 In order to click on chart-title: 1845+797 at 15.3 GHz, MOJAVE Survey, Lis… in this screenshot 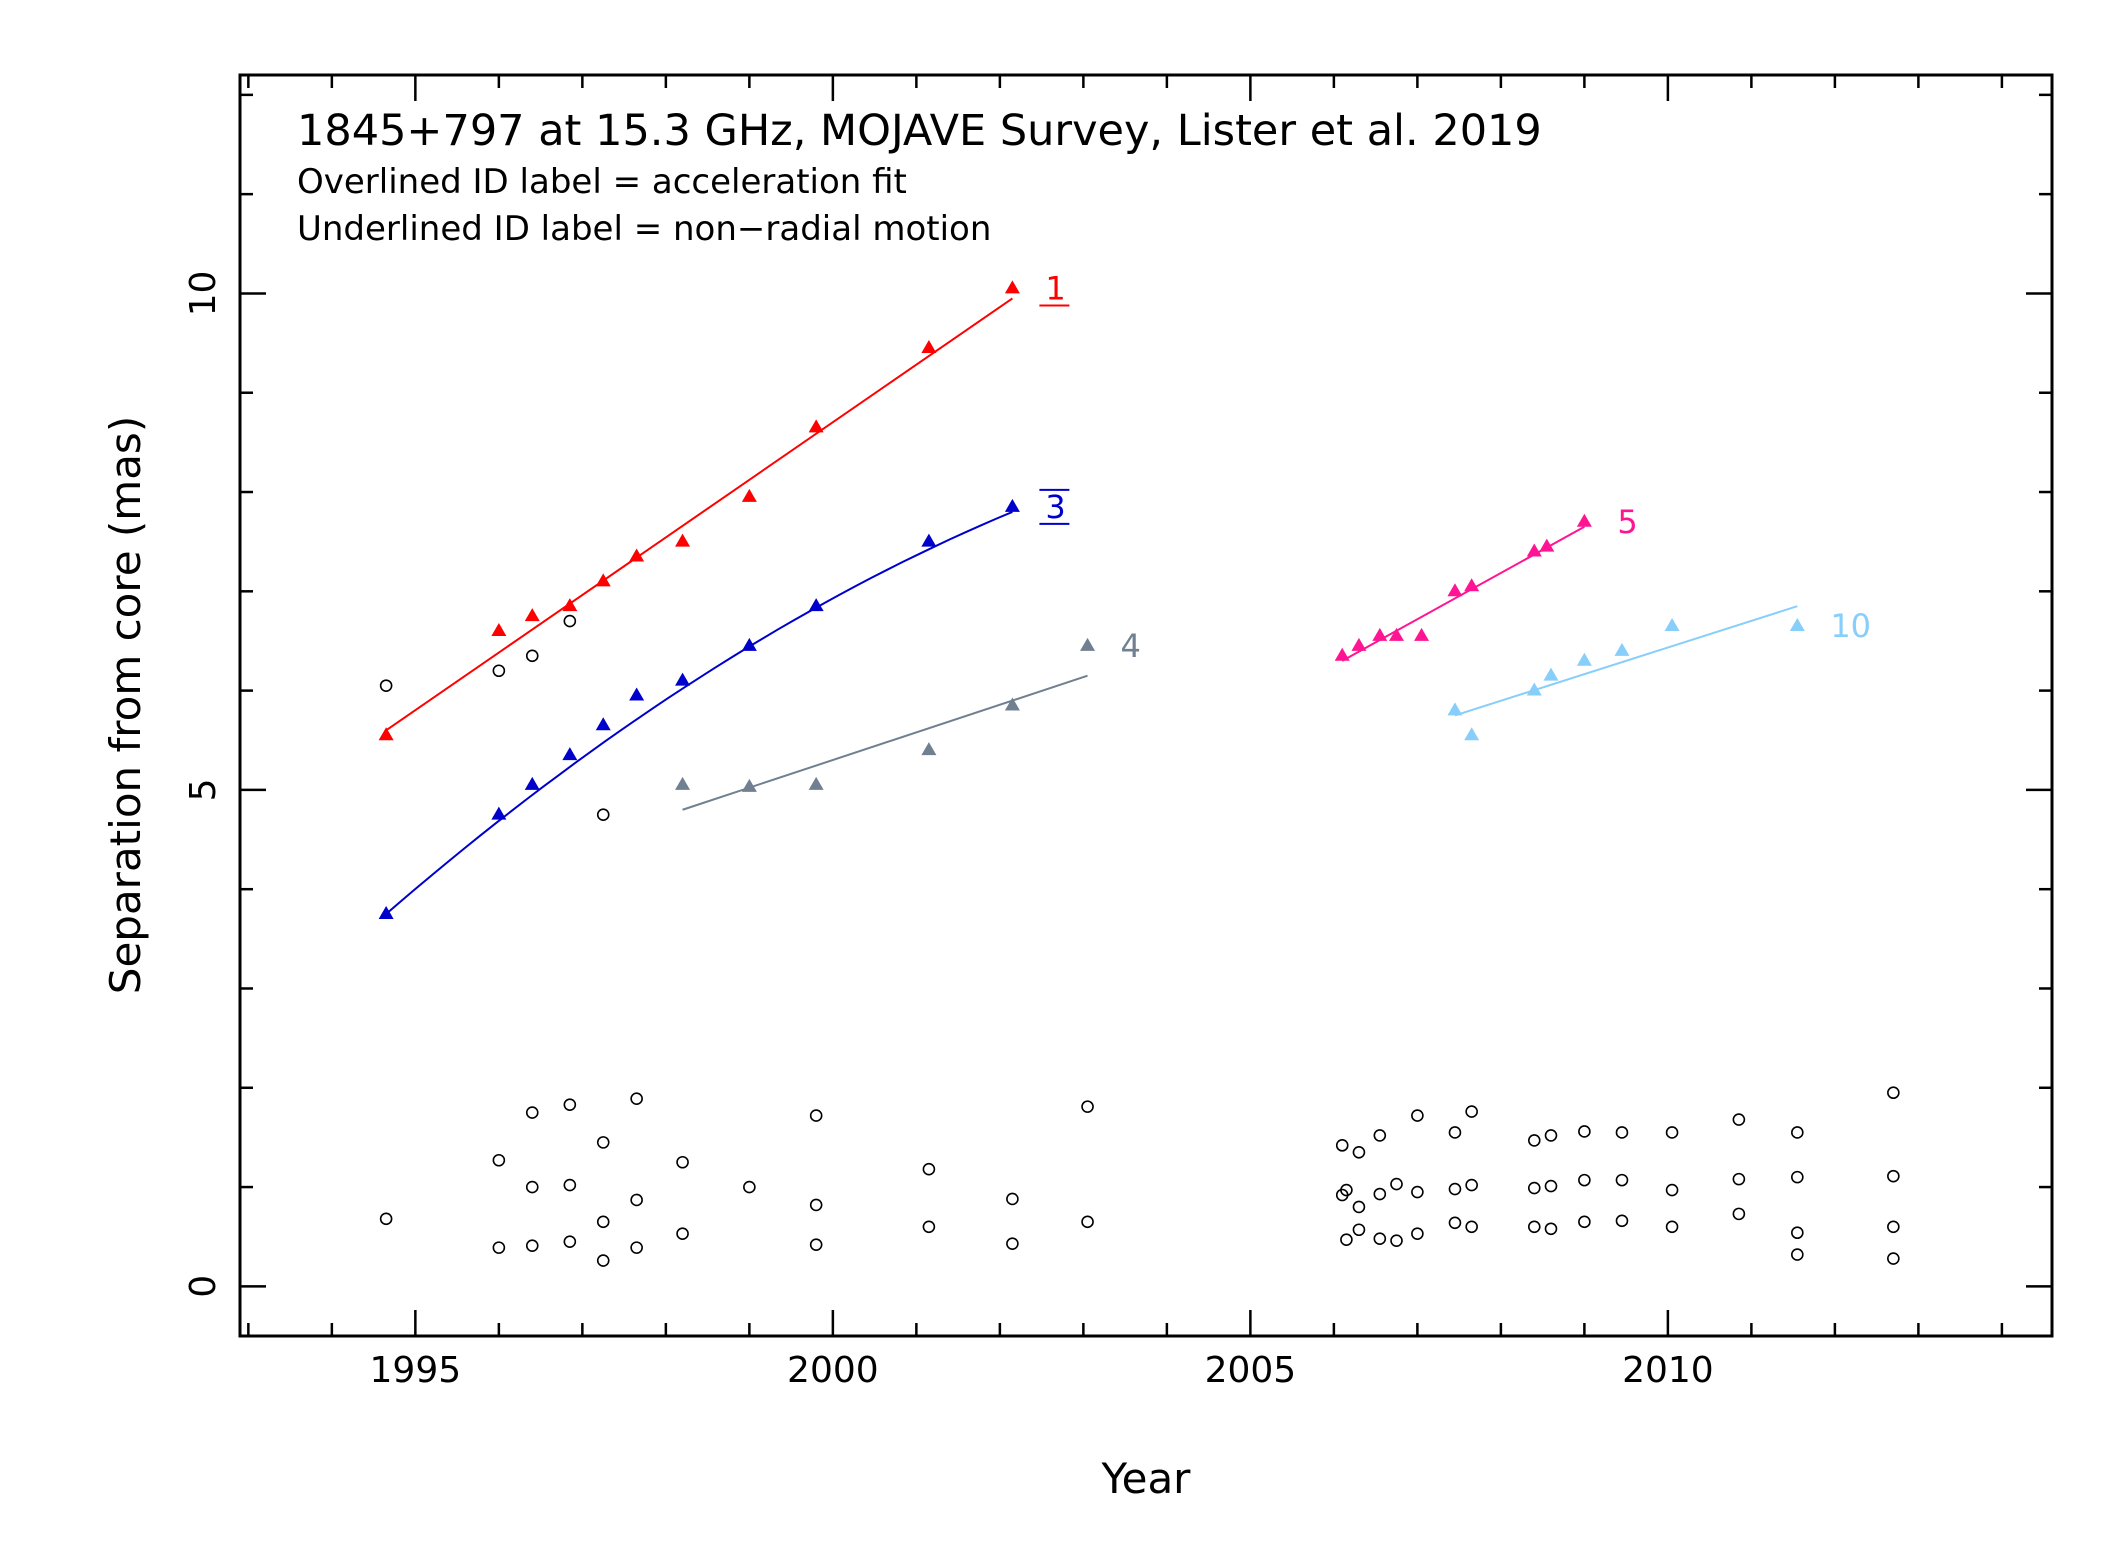, I will do `click(919, 131)`.